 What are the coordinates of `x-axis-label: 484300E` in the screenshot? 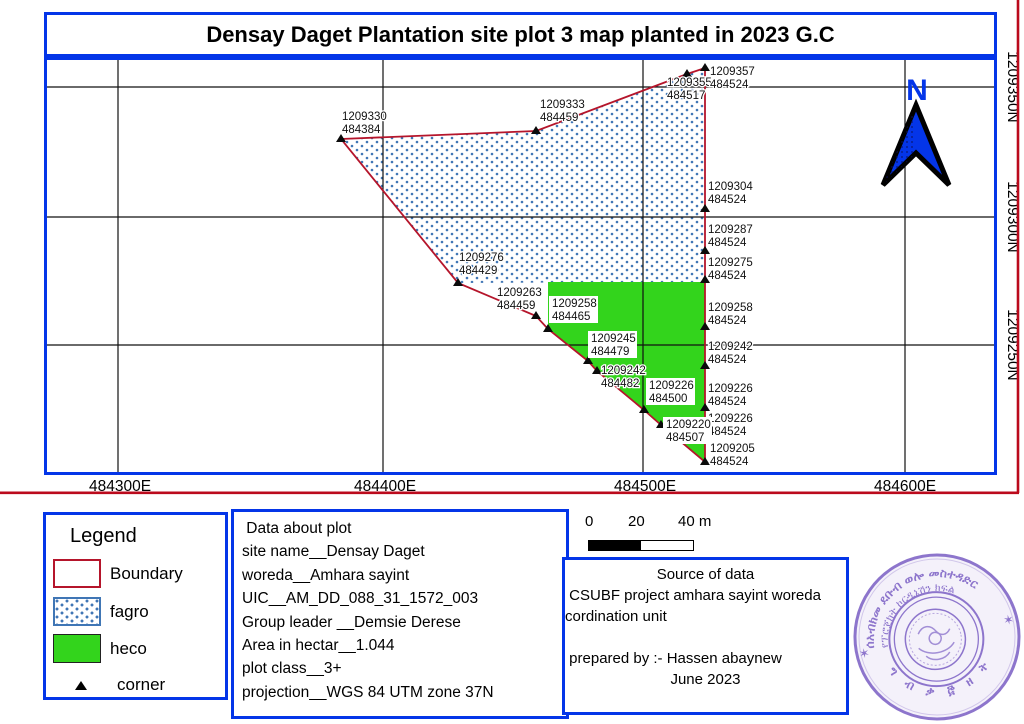 It's located at (120, 486).